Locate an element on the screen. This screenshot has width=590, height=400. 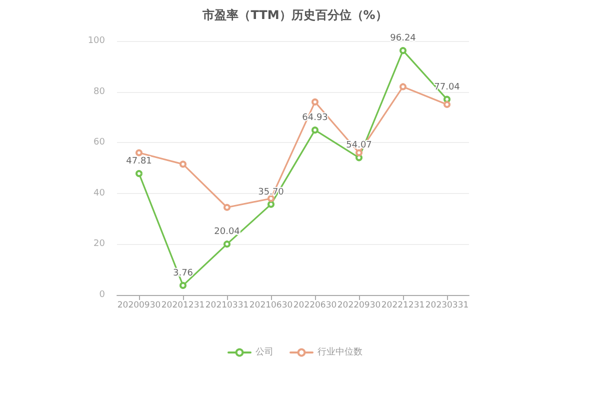
legend-label: 行业中位数 is located at coordinates (340, 352).